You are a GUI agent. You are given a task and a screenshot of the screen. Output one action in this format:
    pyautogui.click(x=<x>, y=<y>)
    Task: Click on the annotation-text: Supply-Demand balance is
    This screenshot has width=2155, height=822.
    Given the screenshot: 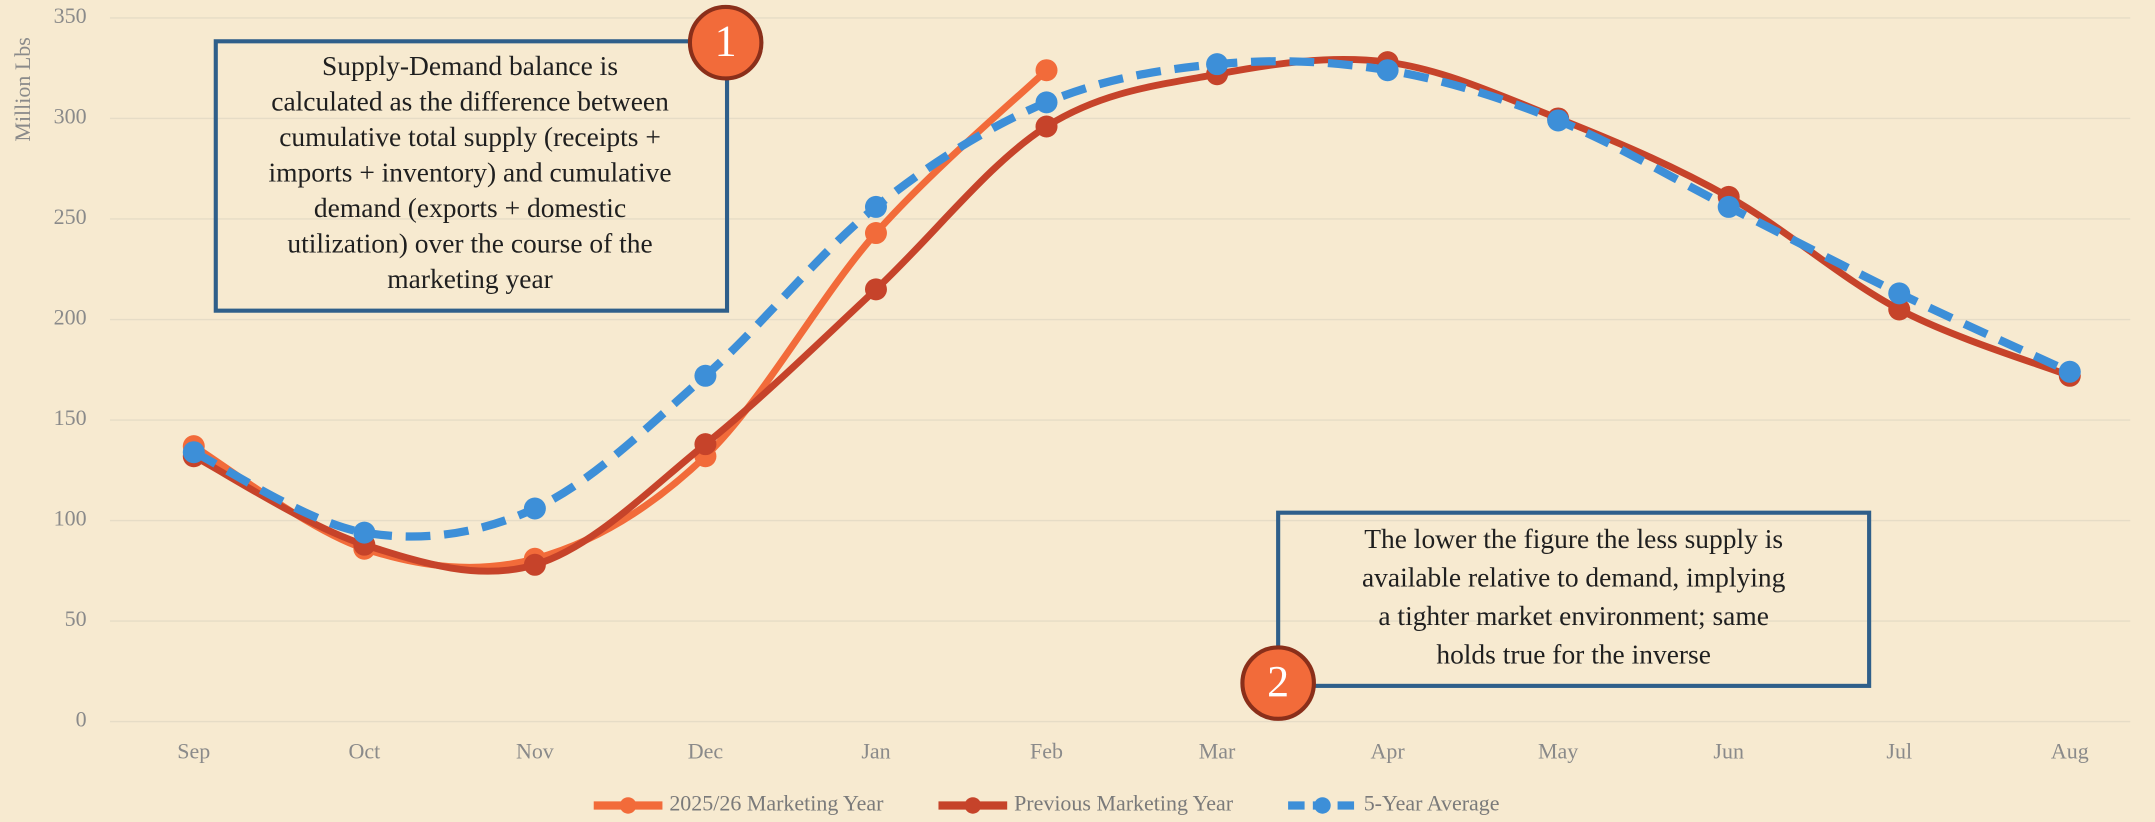 What is the action you would take?
    pyautogui.click(x=470, y=66)
    